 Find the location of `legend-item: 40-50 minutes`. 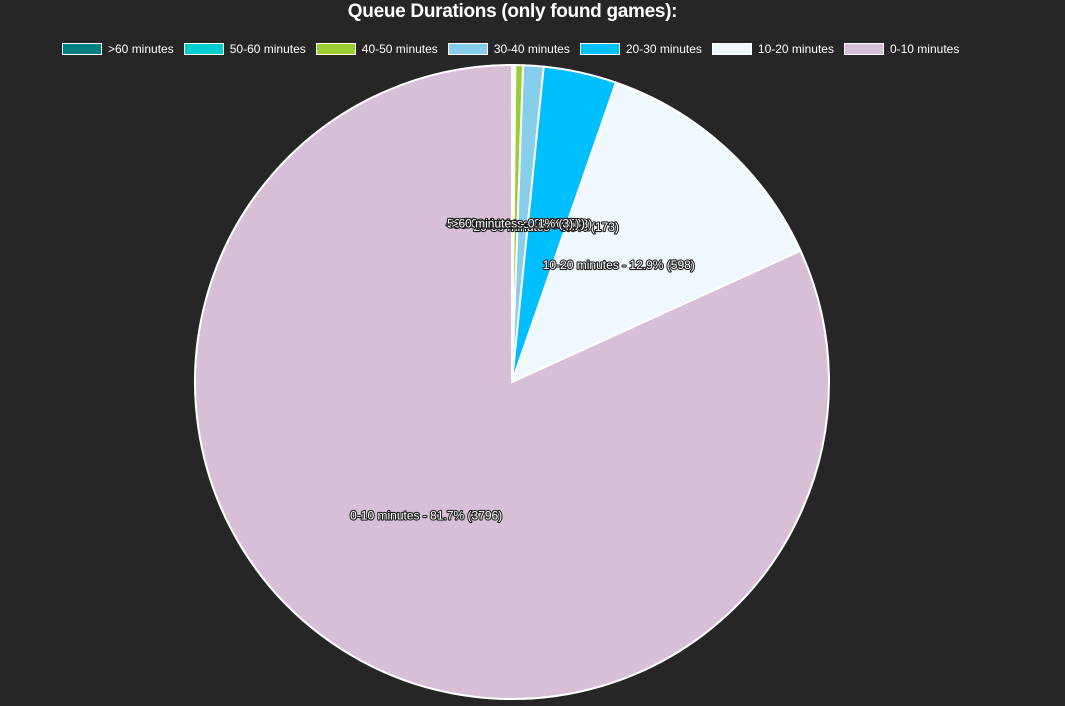

legend-item: 40-50 minutes is located at coordinates (376, 49).